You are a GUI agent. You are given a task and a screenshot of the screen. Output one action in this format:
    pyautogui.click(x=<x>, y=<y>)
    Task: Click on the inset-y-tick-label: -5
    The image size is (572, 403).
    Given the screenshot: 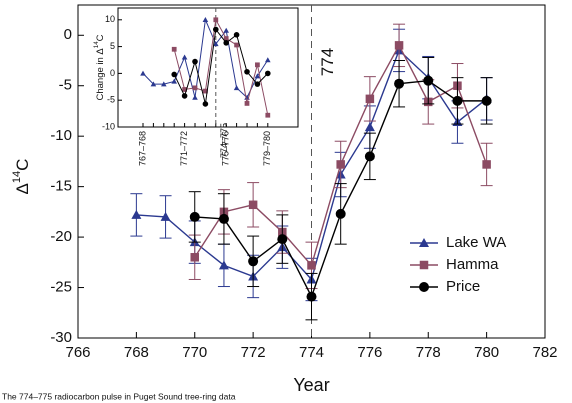 What is the action you would take?
    pyautogui.click(x=111, y=100)
    